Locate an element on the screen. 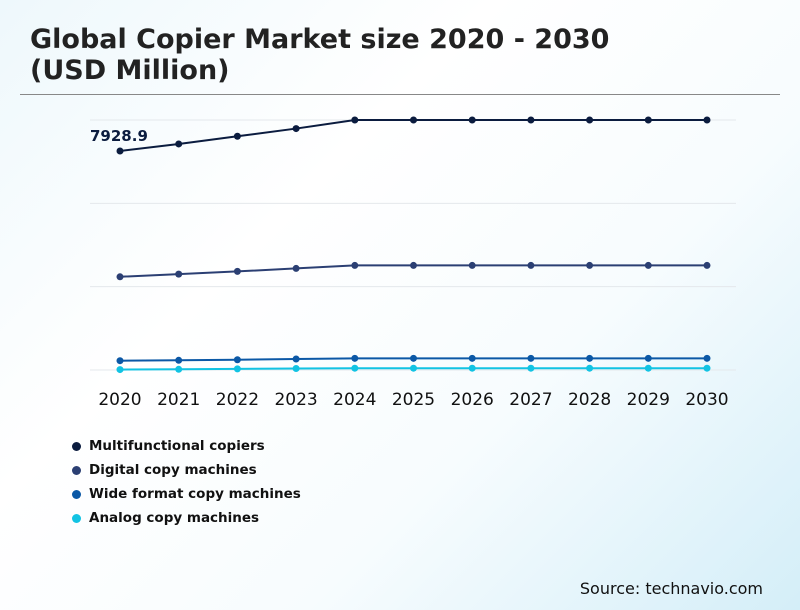 This screenshot has height=610, width=800. x-tick-label: 2026 is located at coordinates (472, 400).